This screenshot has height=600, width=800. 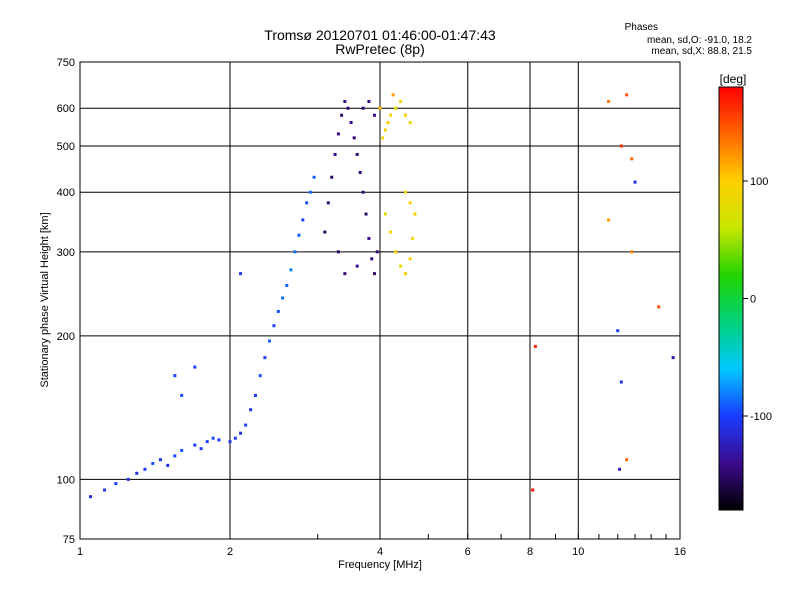 What do you see at coordinates (699, 40) in the screenshot?
I see `phases-o-line: mean, sd,O: -91.0, 18.2` at bounding box center [699, 40].